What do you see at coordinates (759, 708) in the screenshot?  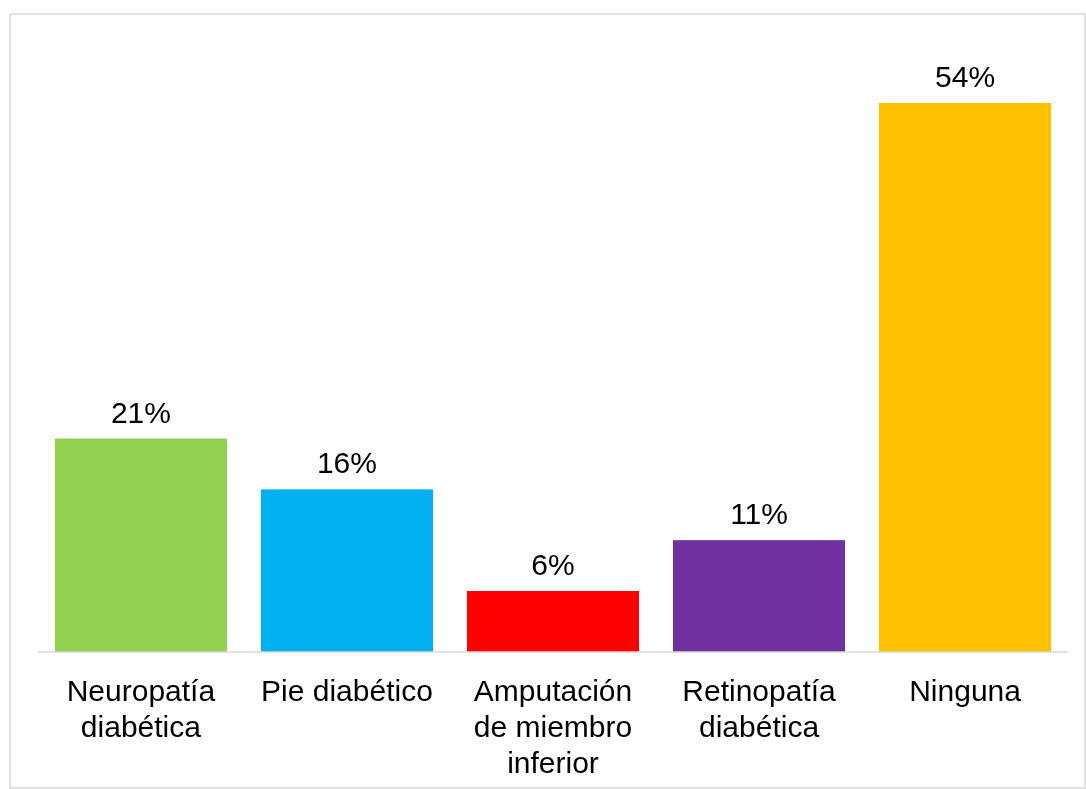 I see `x-tick-label: Retinopatía diabética` at bounding box center [759, 708].